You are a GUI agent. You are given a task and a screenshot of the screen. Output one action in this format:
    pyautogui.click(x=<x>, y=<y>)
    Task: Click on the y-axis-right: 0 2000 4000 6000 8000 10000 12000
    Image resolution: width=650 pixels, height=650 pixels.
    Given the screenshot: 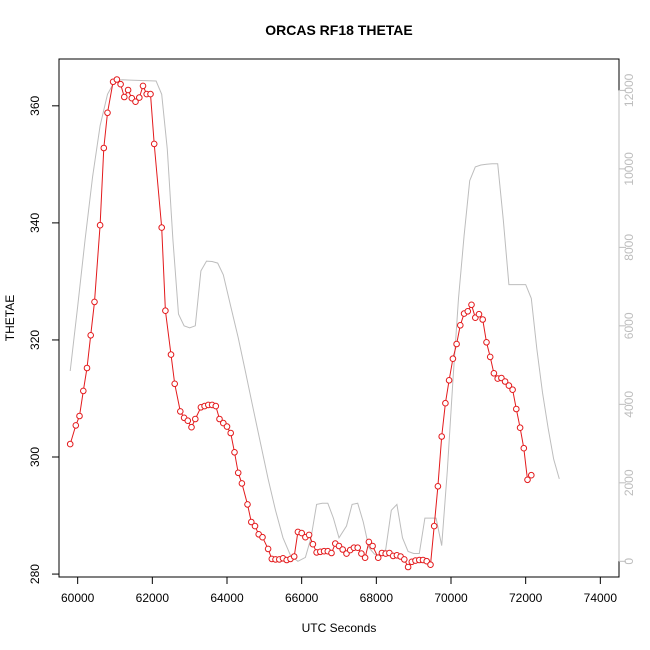 What is the action you would take?
    pyautogui.click(x=627, y=319)
    